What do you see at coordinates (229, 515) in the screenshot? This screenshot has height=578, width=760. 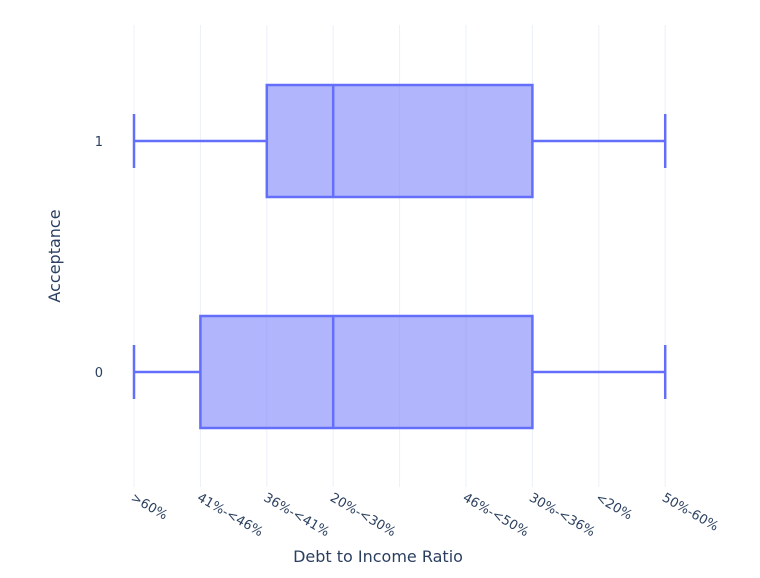 I see `x-tick-label: 41%-<46%` at bounding box center [229, 515].